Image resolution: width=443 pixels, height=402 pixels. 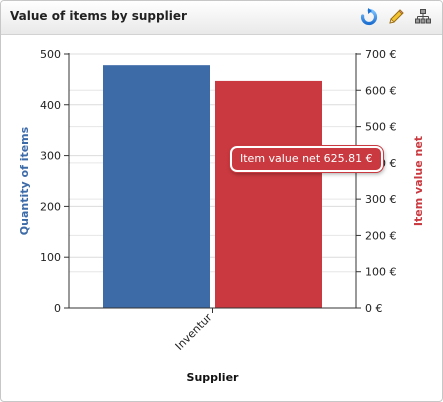 I want to click on y-right-tick-label: 500 €, so click(x=381, y=127).